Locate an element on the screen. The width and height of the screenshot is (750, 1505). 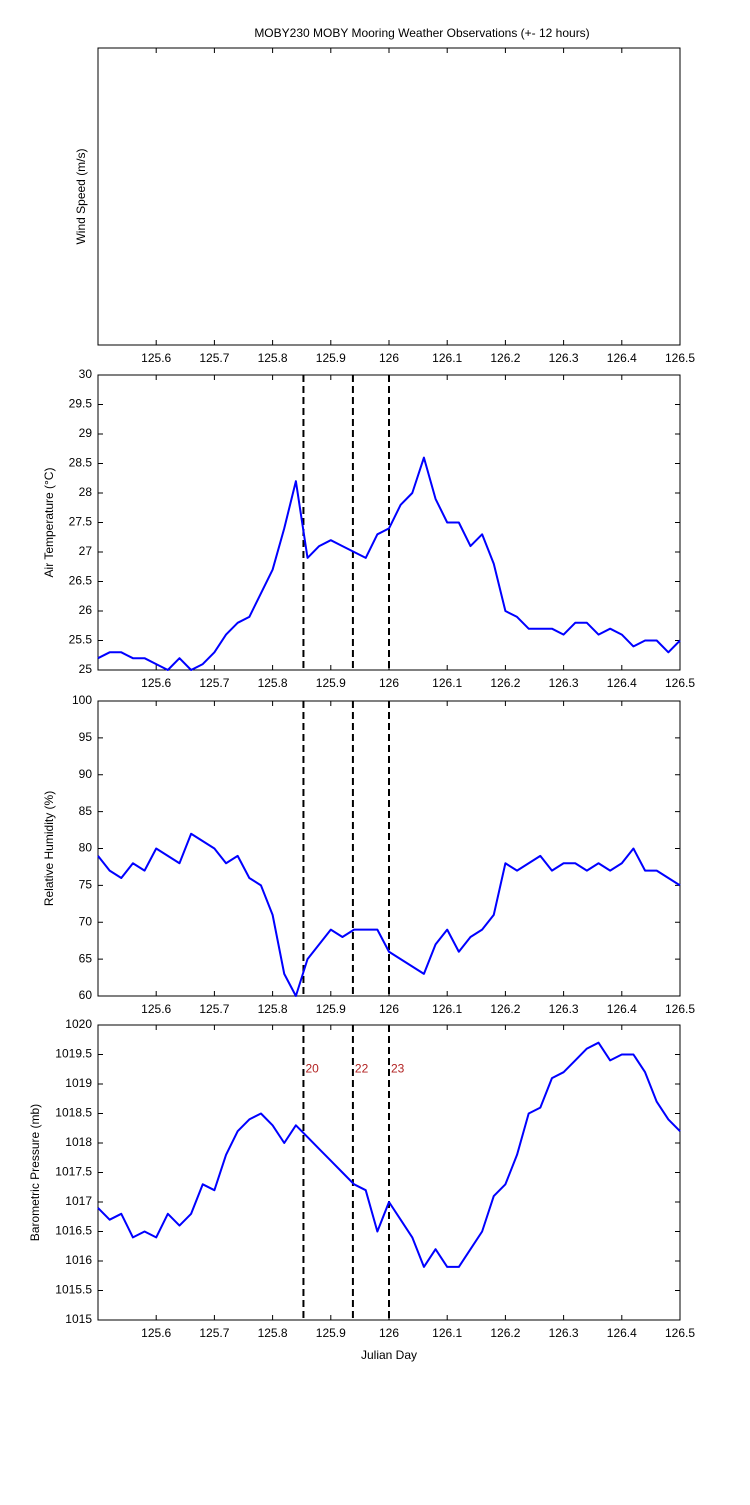
event-label: 22 is located at coordinates (362, 1068).